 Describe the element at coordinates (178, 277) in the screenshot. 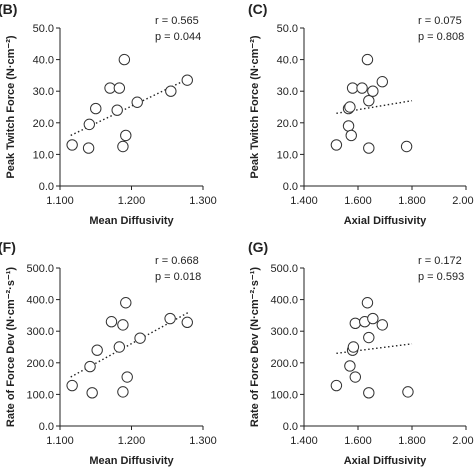

I see `stat-text: p = 0.018` at that location.